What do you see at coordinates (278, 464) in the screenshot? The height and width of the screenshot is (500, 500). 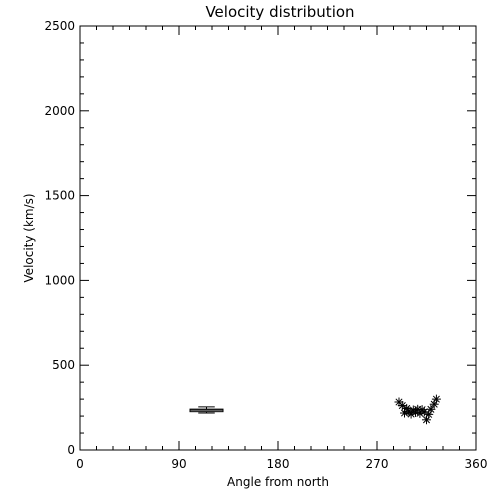 I see `x-tick-label: 180` at bounding box center [278, 464].